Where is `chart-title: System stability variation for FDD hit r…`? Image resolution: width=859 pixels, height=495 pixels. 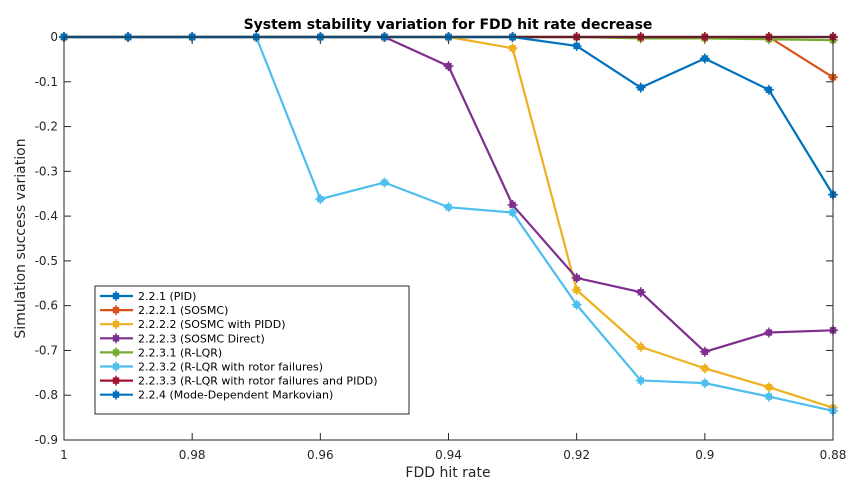 chart-title: System stability variation for FDD hit r… is located at coordinates (448, 25).